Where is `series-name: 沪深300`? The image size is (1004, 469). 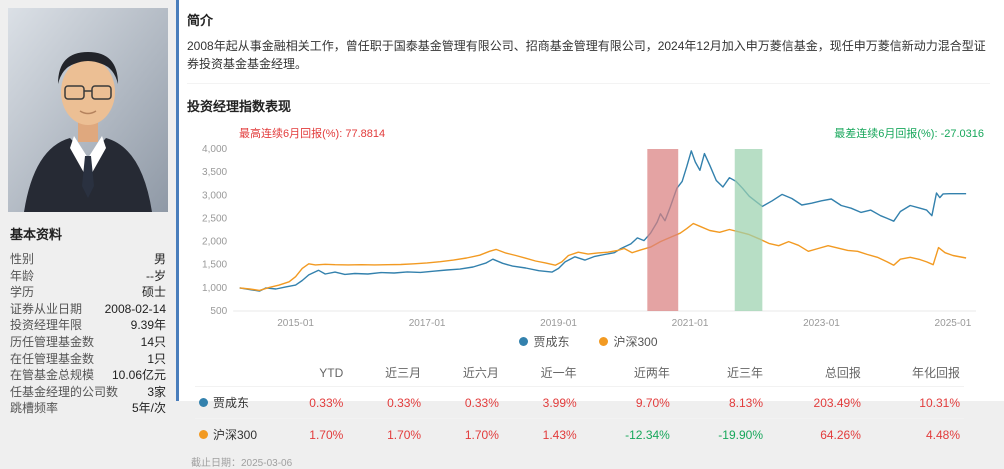 series-name: 沪深300 is located at coordinates (235, 435).